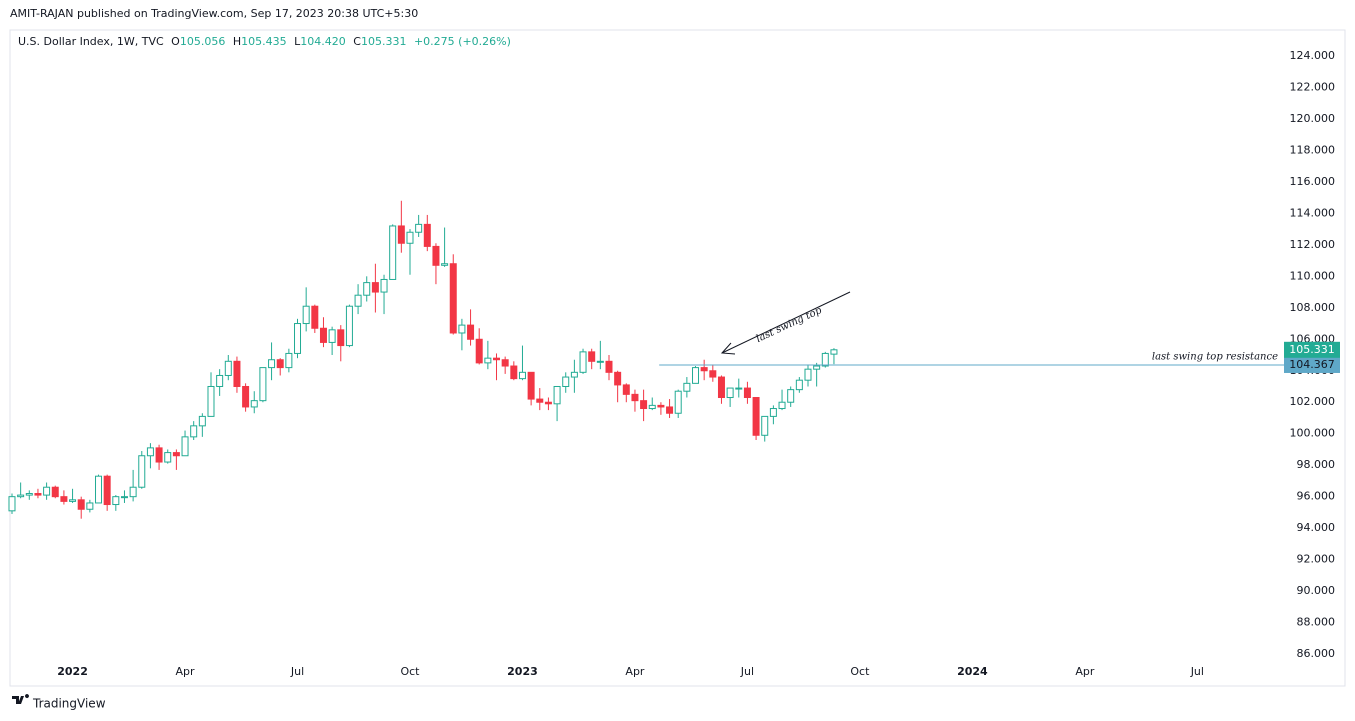 Image resolution: width=1355 pixels, height=721 pixels. I want to click on y-tick-label: 92.000, so click(1316, 559).